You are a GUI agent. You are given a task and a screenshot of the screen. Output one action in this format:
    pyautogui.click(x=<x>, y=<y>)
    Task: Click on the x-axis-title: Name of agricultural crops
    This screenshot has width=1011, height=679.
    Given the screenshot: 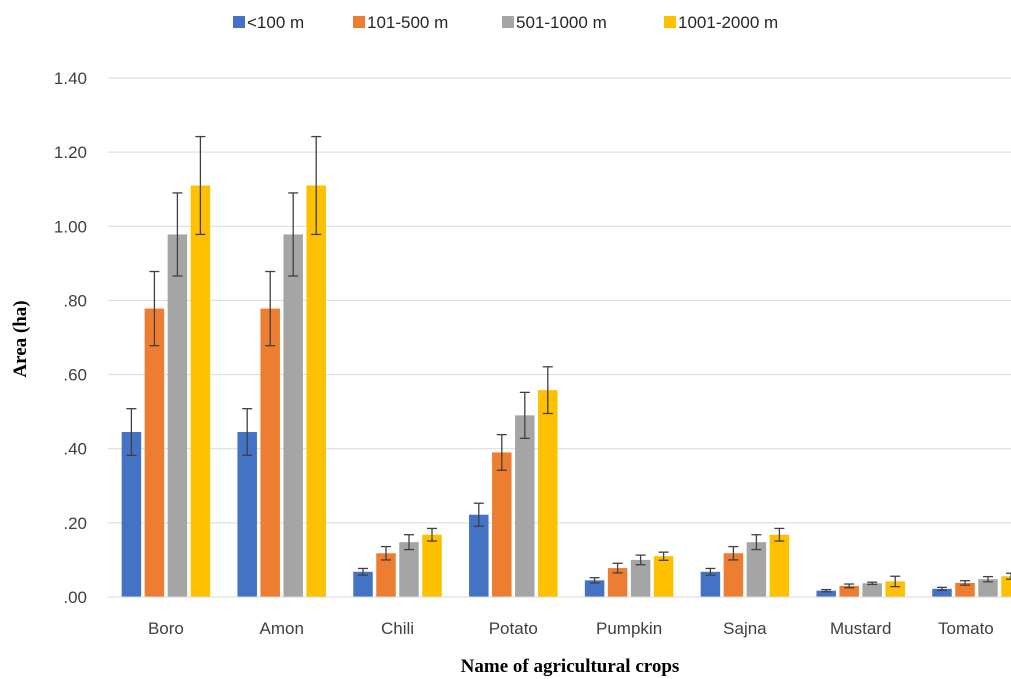 What is the action you would take?
    pyautogui.click(x=570, y=666)
    